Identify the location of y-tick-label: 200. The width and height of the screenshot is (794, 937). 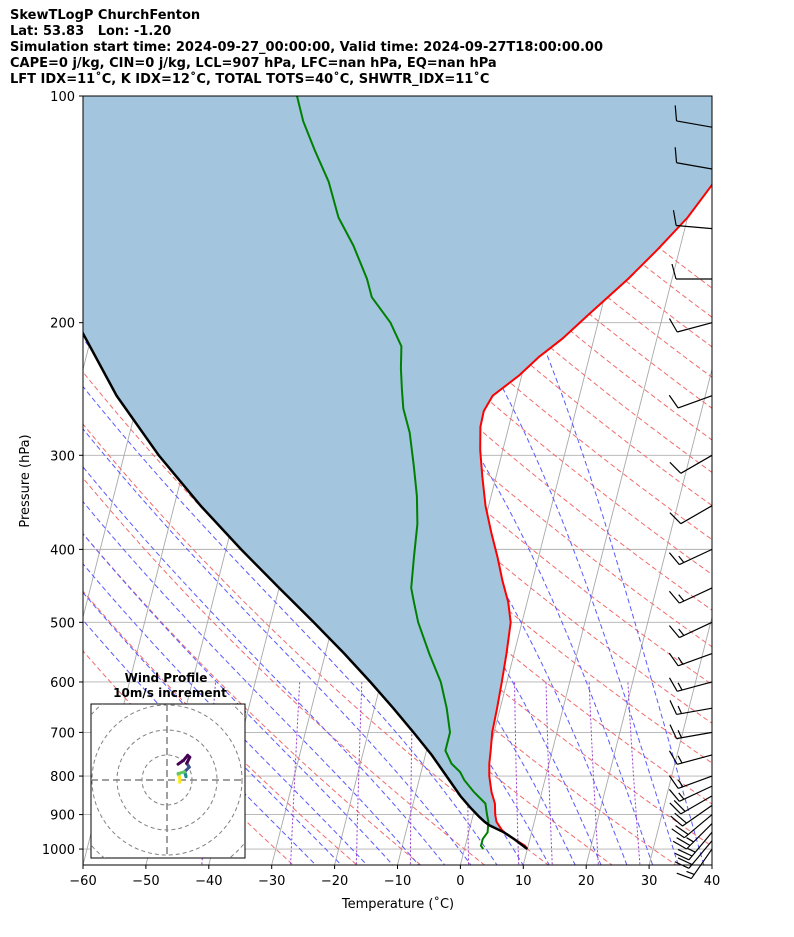
(62, 324).